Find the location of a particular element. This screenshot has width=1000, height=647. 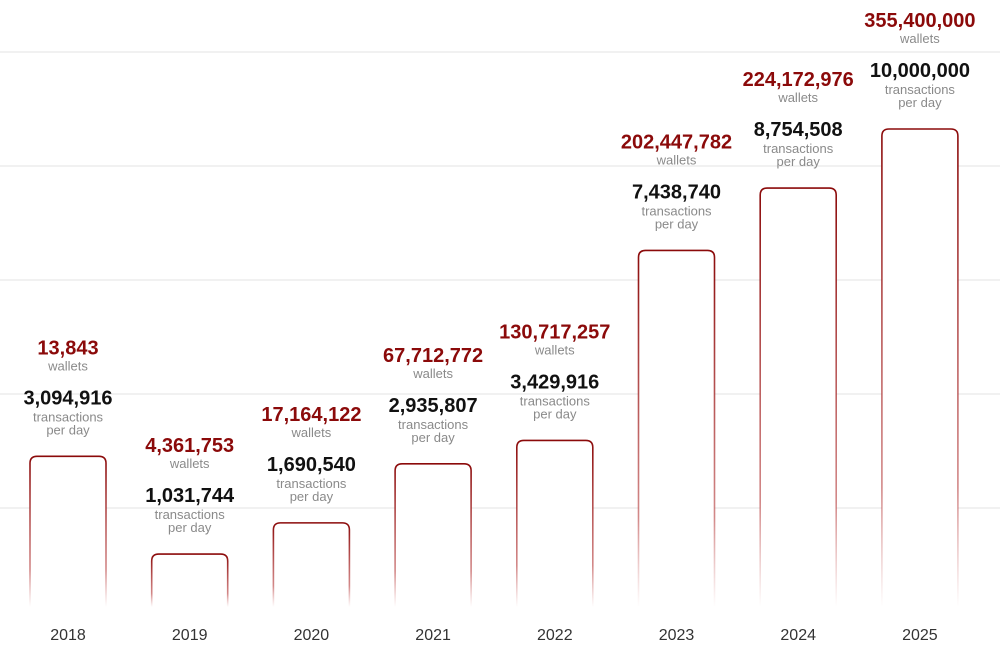

wallets-value-label: 130,717,257 is located at coordinates (554, 332).